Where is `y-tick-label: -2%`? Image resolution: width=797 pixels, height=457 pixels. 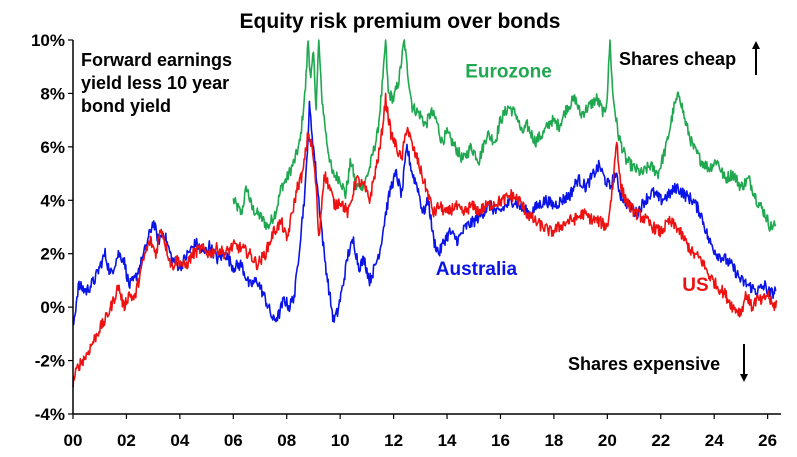 y-tick-label: -2% is located at coordinates (50, 361).